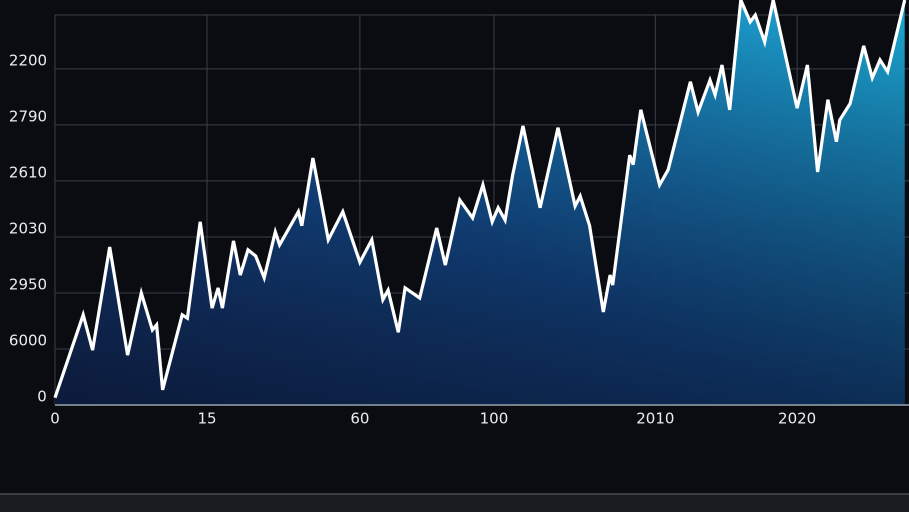 The image size is (909, 512). I want to click on x-tick-label: 100, so click(494, 419).